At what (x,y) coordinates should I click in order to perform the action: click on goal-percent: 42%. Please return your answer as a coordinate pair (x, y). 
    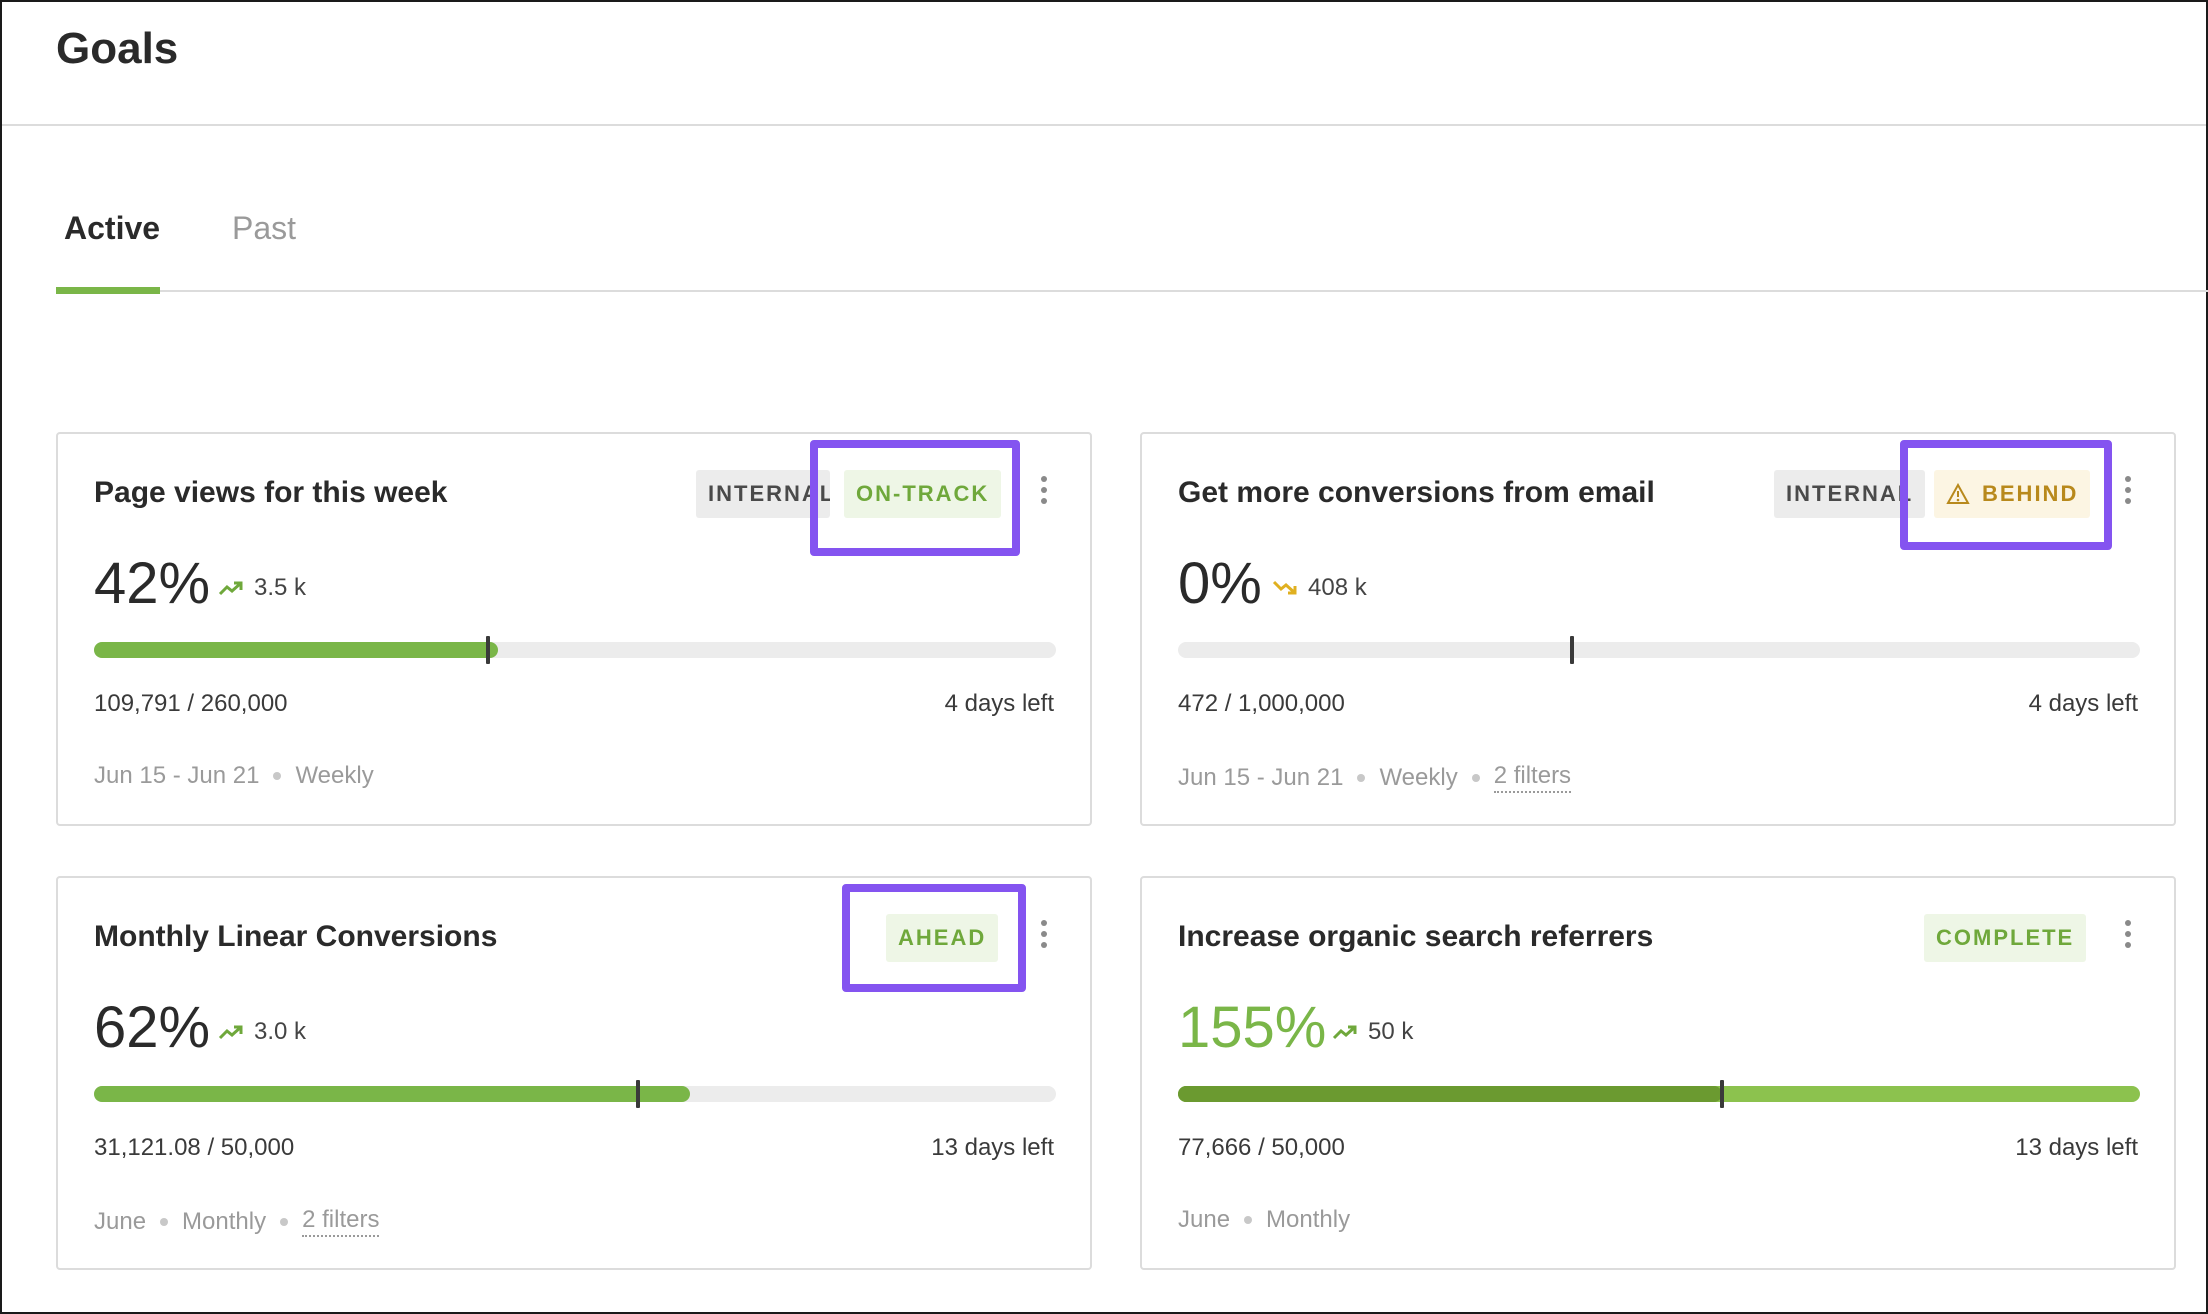
    Looking at the image, I should click on (152, 583).